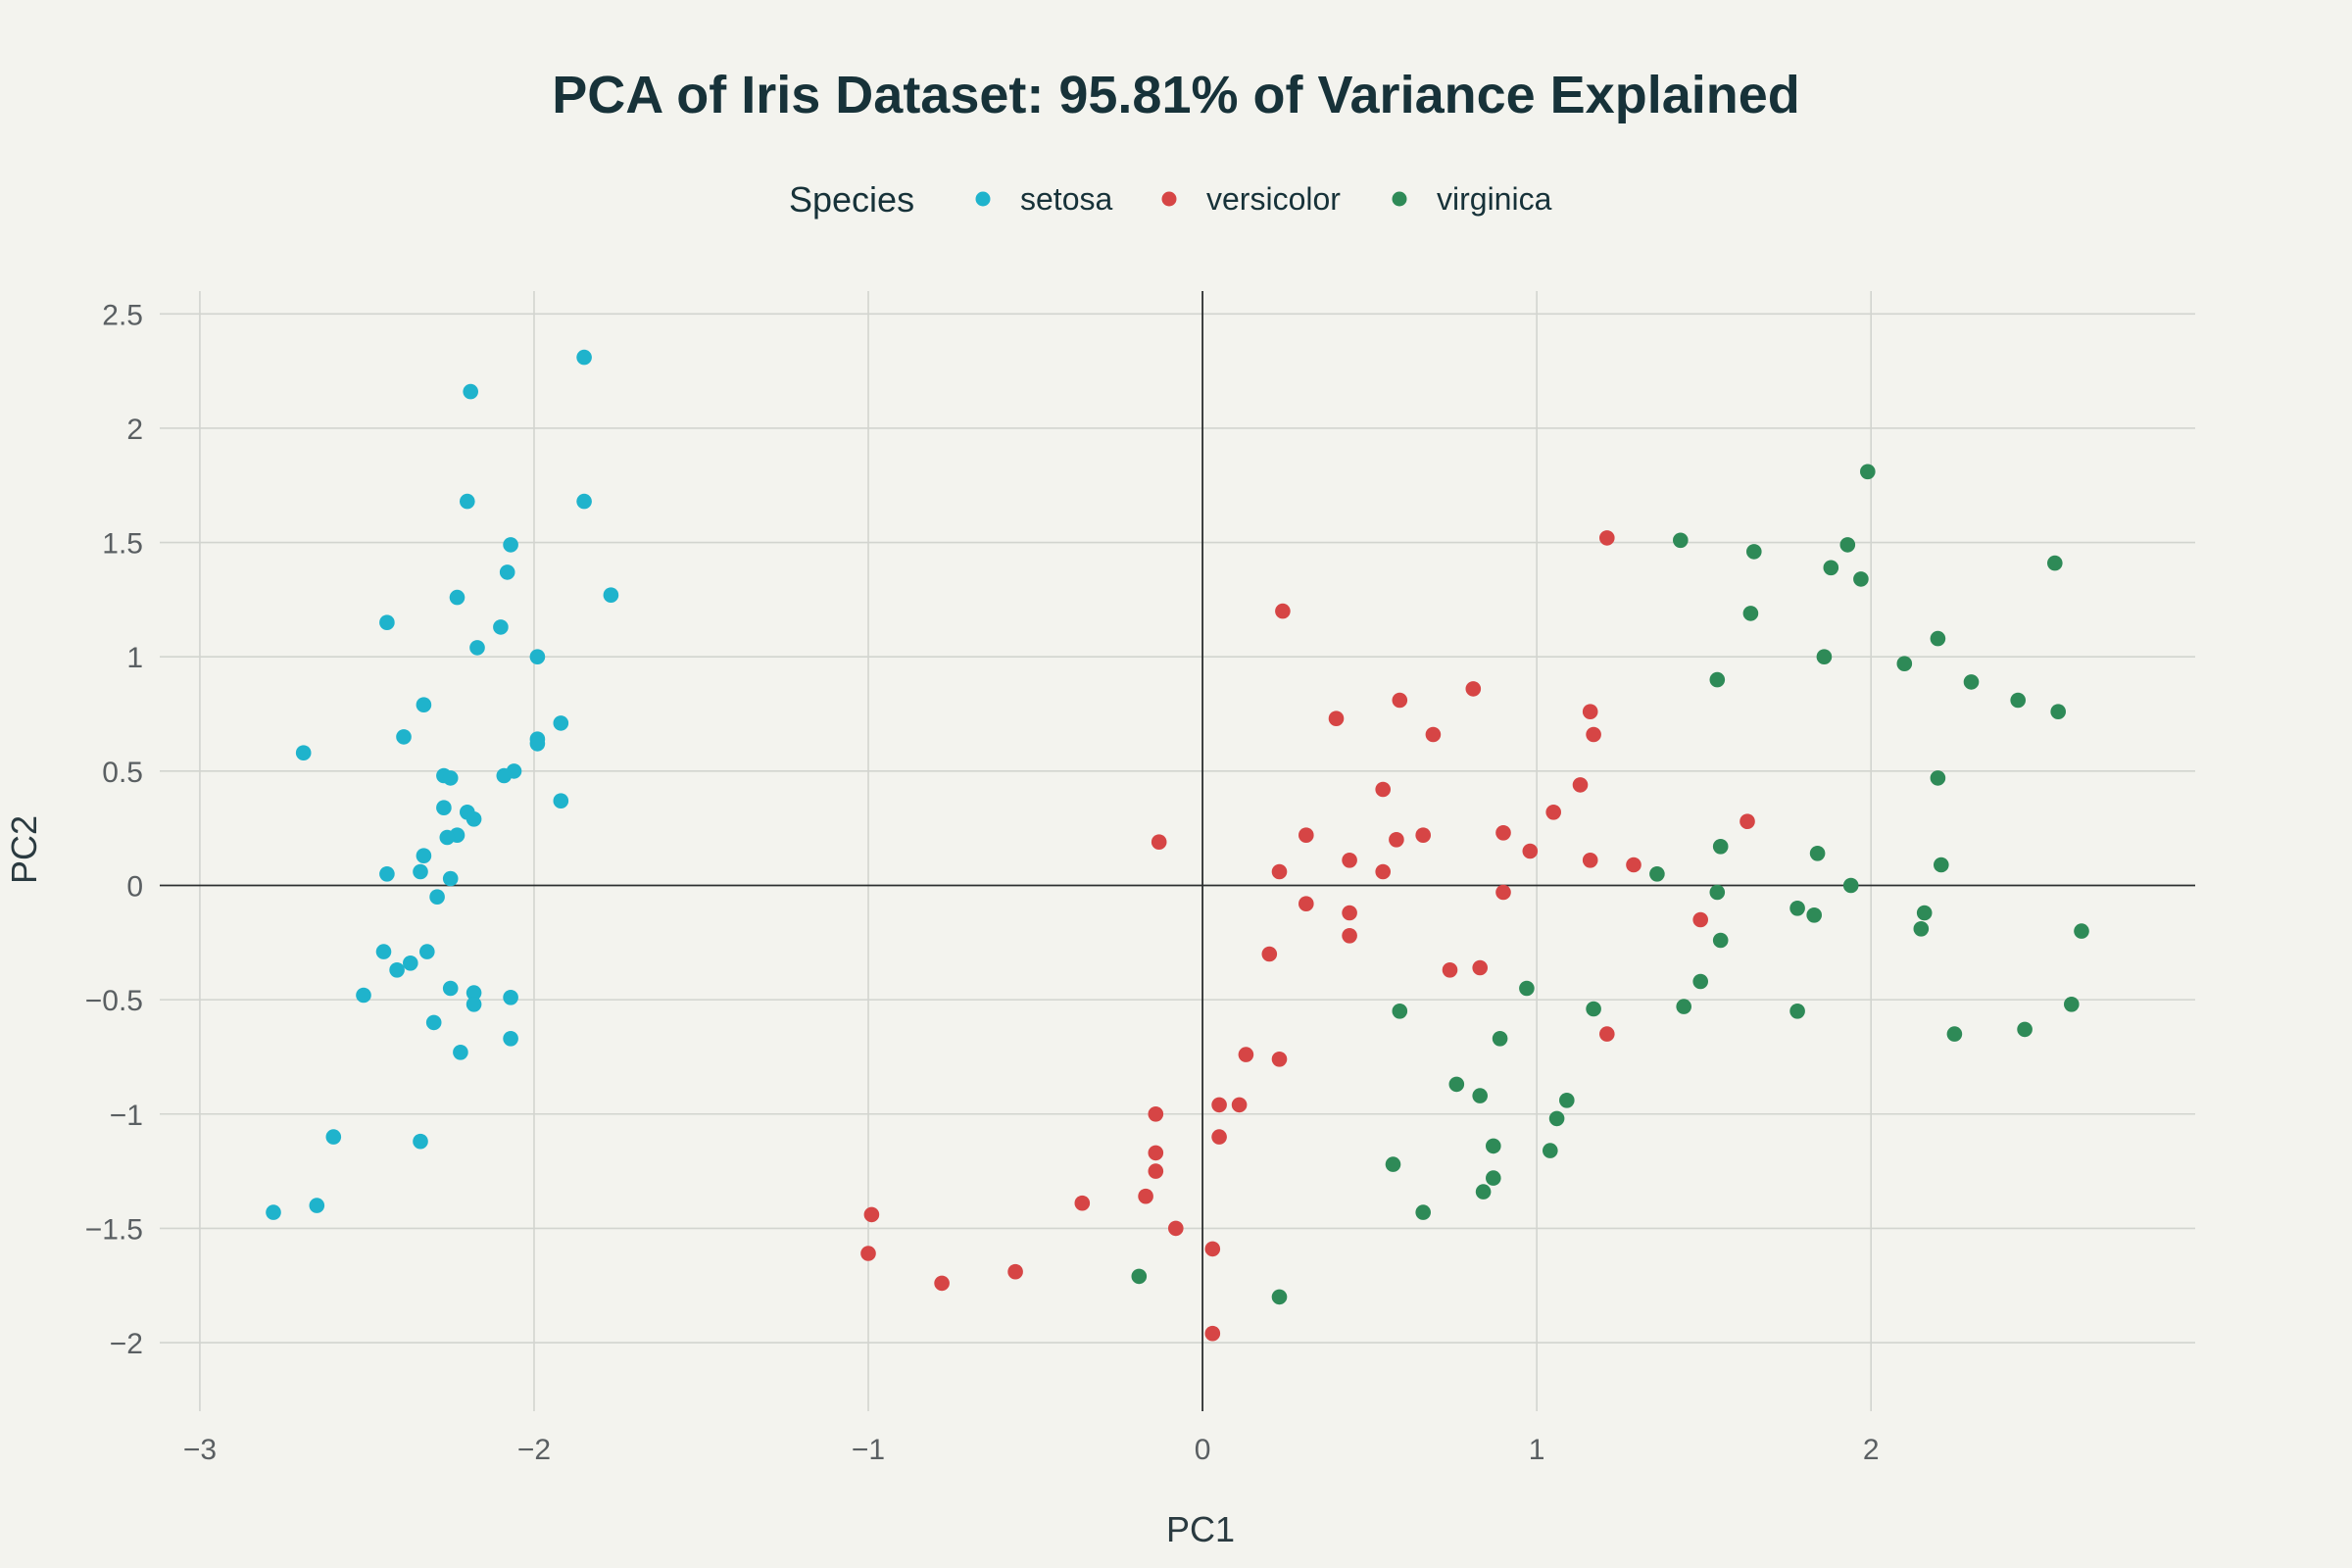 The image size is (2352, 1568). Describe the element at coordinates (1472, 199) in the screenshot. I see `legend-item-virginica: virginica` at that location.